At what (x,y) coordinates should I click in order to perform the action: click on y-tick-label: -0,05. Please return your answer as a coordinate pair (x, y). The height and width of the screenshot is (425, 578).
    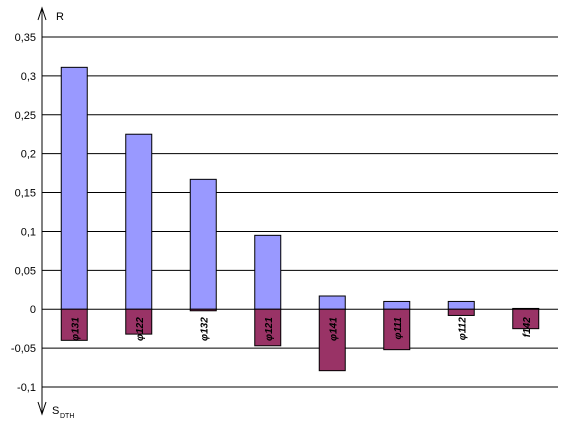
    Looking at the image, I should click on (23, 349).